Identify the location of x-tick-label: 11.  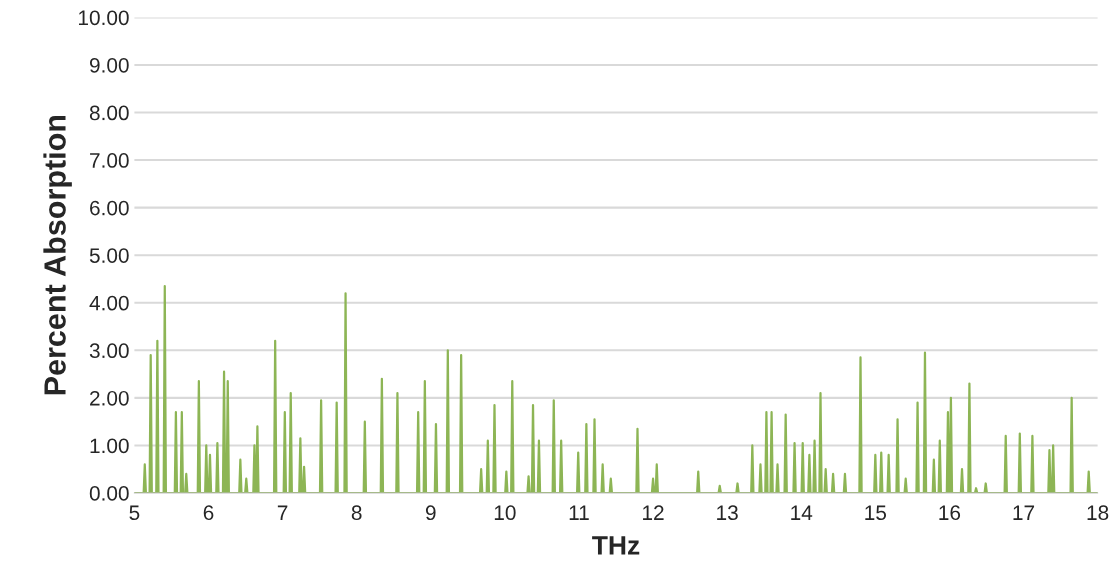
(579, 512).